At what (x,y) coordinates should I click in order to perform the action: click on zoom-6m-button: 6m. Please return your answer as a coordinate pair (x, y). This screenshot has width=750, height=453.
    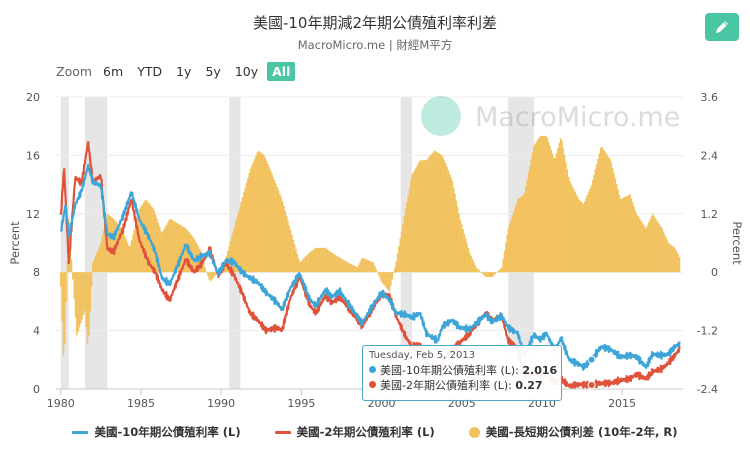
    Looking at the image, I should click on (113, 71).